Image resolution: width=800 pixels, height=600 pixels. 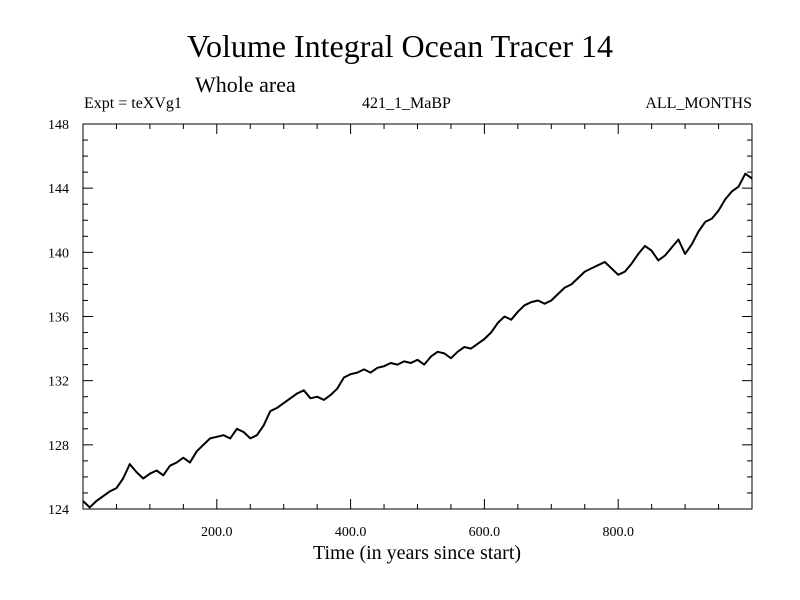 I want to click on x-axis-title: Time (in years since start), so click(x=417, y=553).